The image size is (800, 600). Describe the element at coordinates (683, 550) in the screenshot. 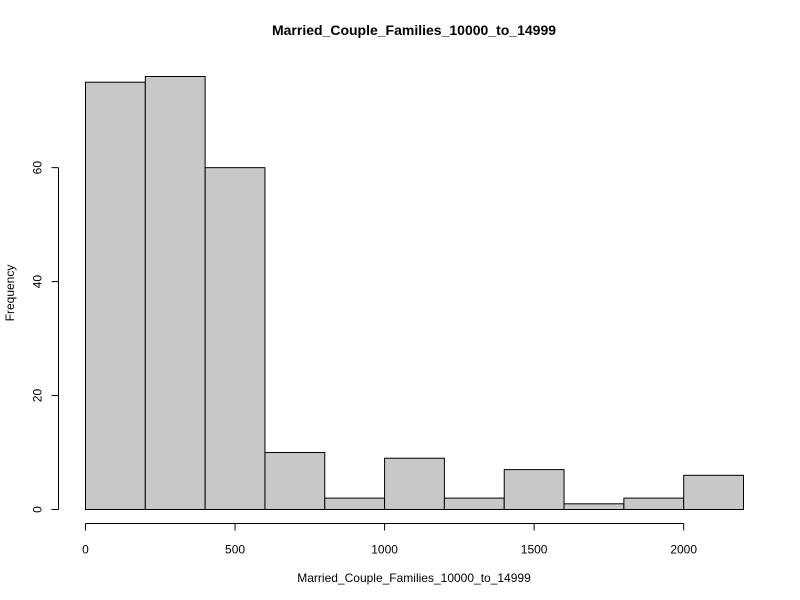

I see `x-tick-label-4: 2000` at that location.